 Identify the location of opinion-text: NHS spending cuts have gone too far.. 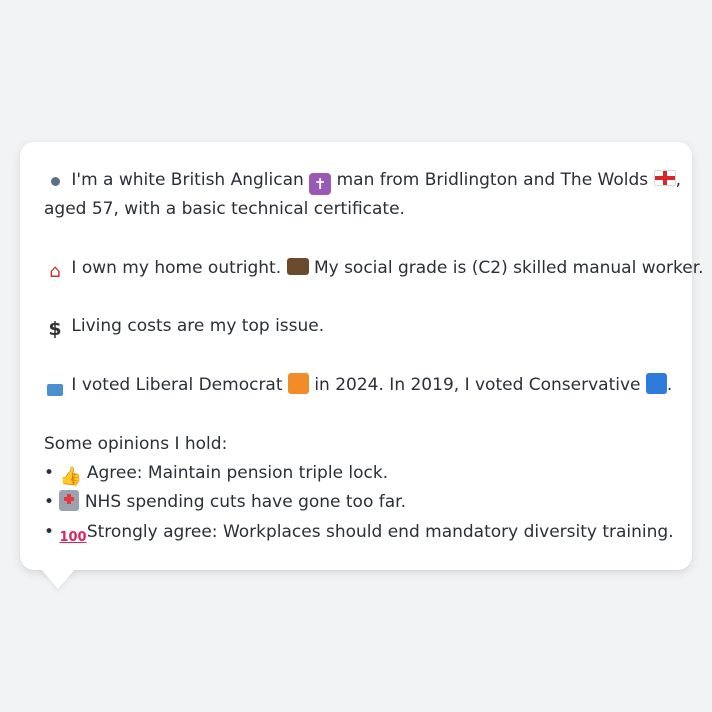
(245, 502).